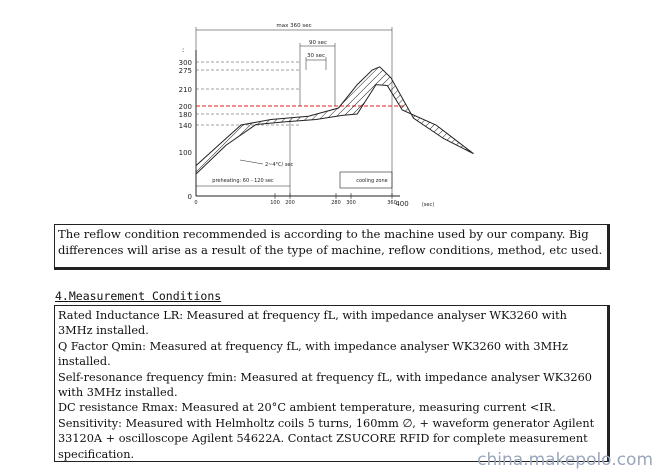  What do you see at coordinates (372, 181) in the screenshot?
I see `cooling-zone-label: cooling zone` at bounding box center [372, 181].